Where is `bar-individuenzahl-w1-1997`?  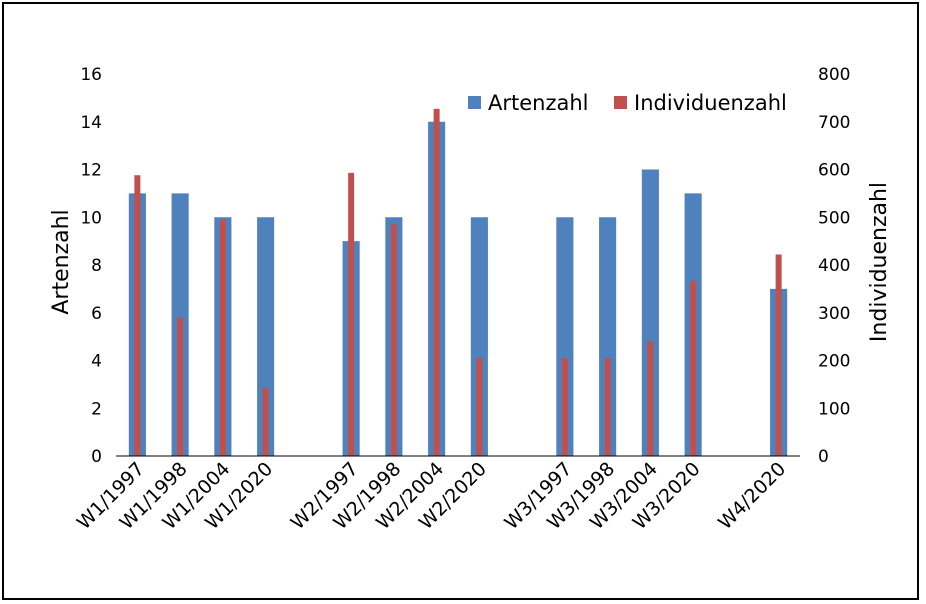 bar-individuenzahl-w1-1997 is located at coordinates (137, 316).